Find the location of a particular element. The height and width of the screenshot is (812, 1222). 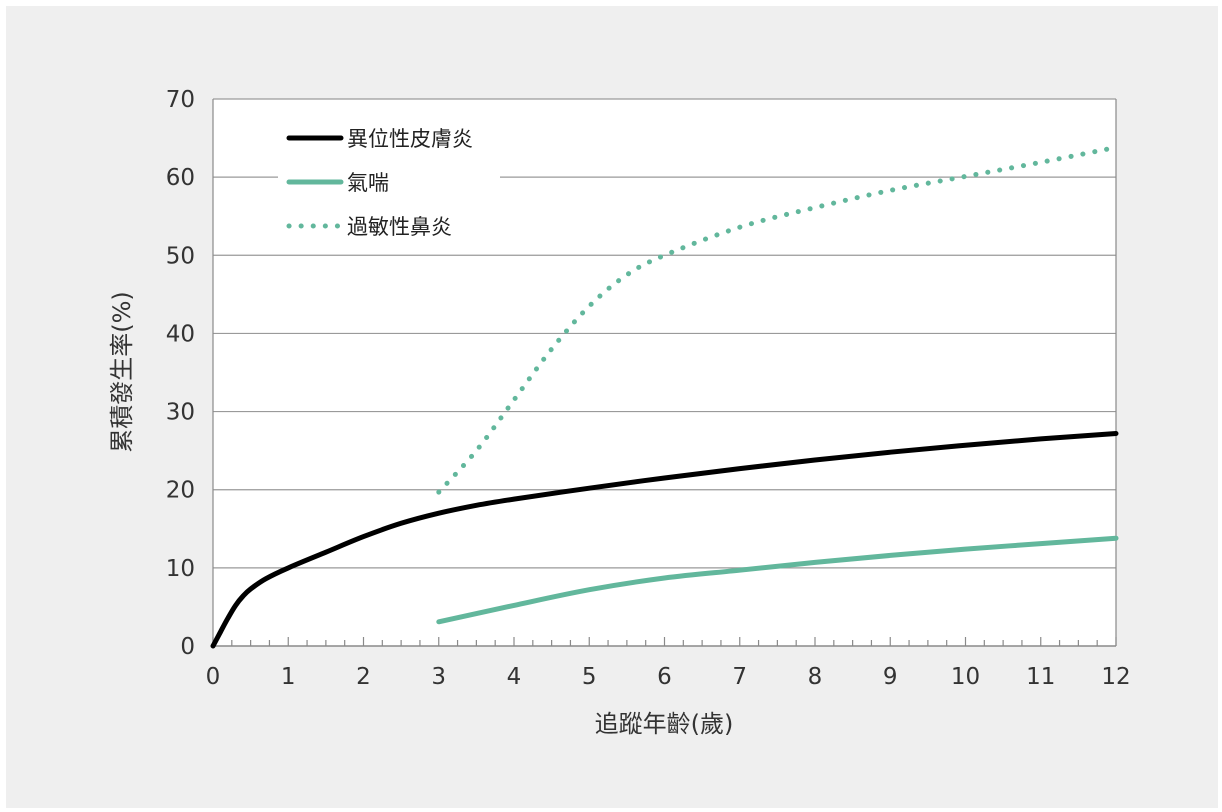

x-axis-title: 追蹤年齡(歲) is located at coordinates (664, 724).